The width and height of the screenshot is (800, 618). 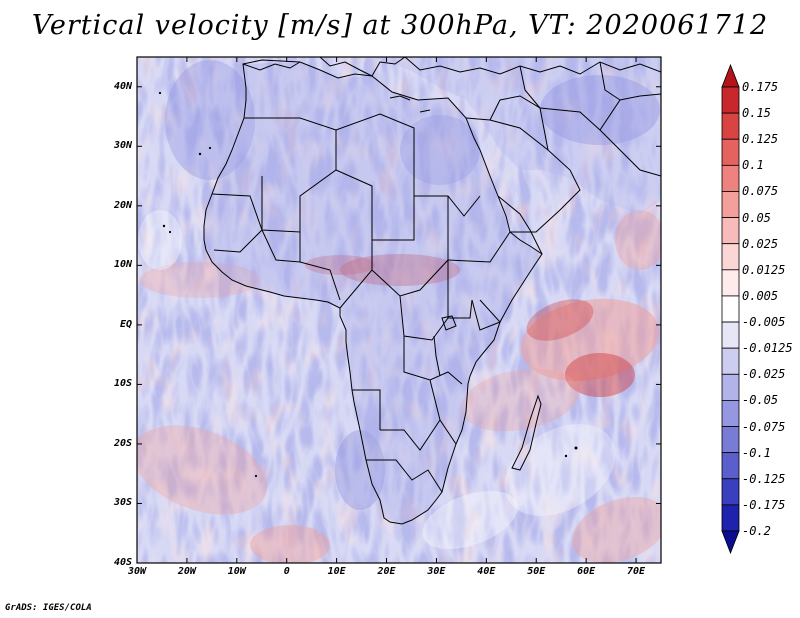 What do you see at coordinates (756, 217) in the screenshot?
I see `colorbar-label: 0.05` at bounding box center [756, 217].